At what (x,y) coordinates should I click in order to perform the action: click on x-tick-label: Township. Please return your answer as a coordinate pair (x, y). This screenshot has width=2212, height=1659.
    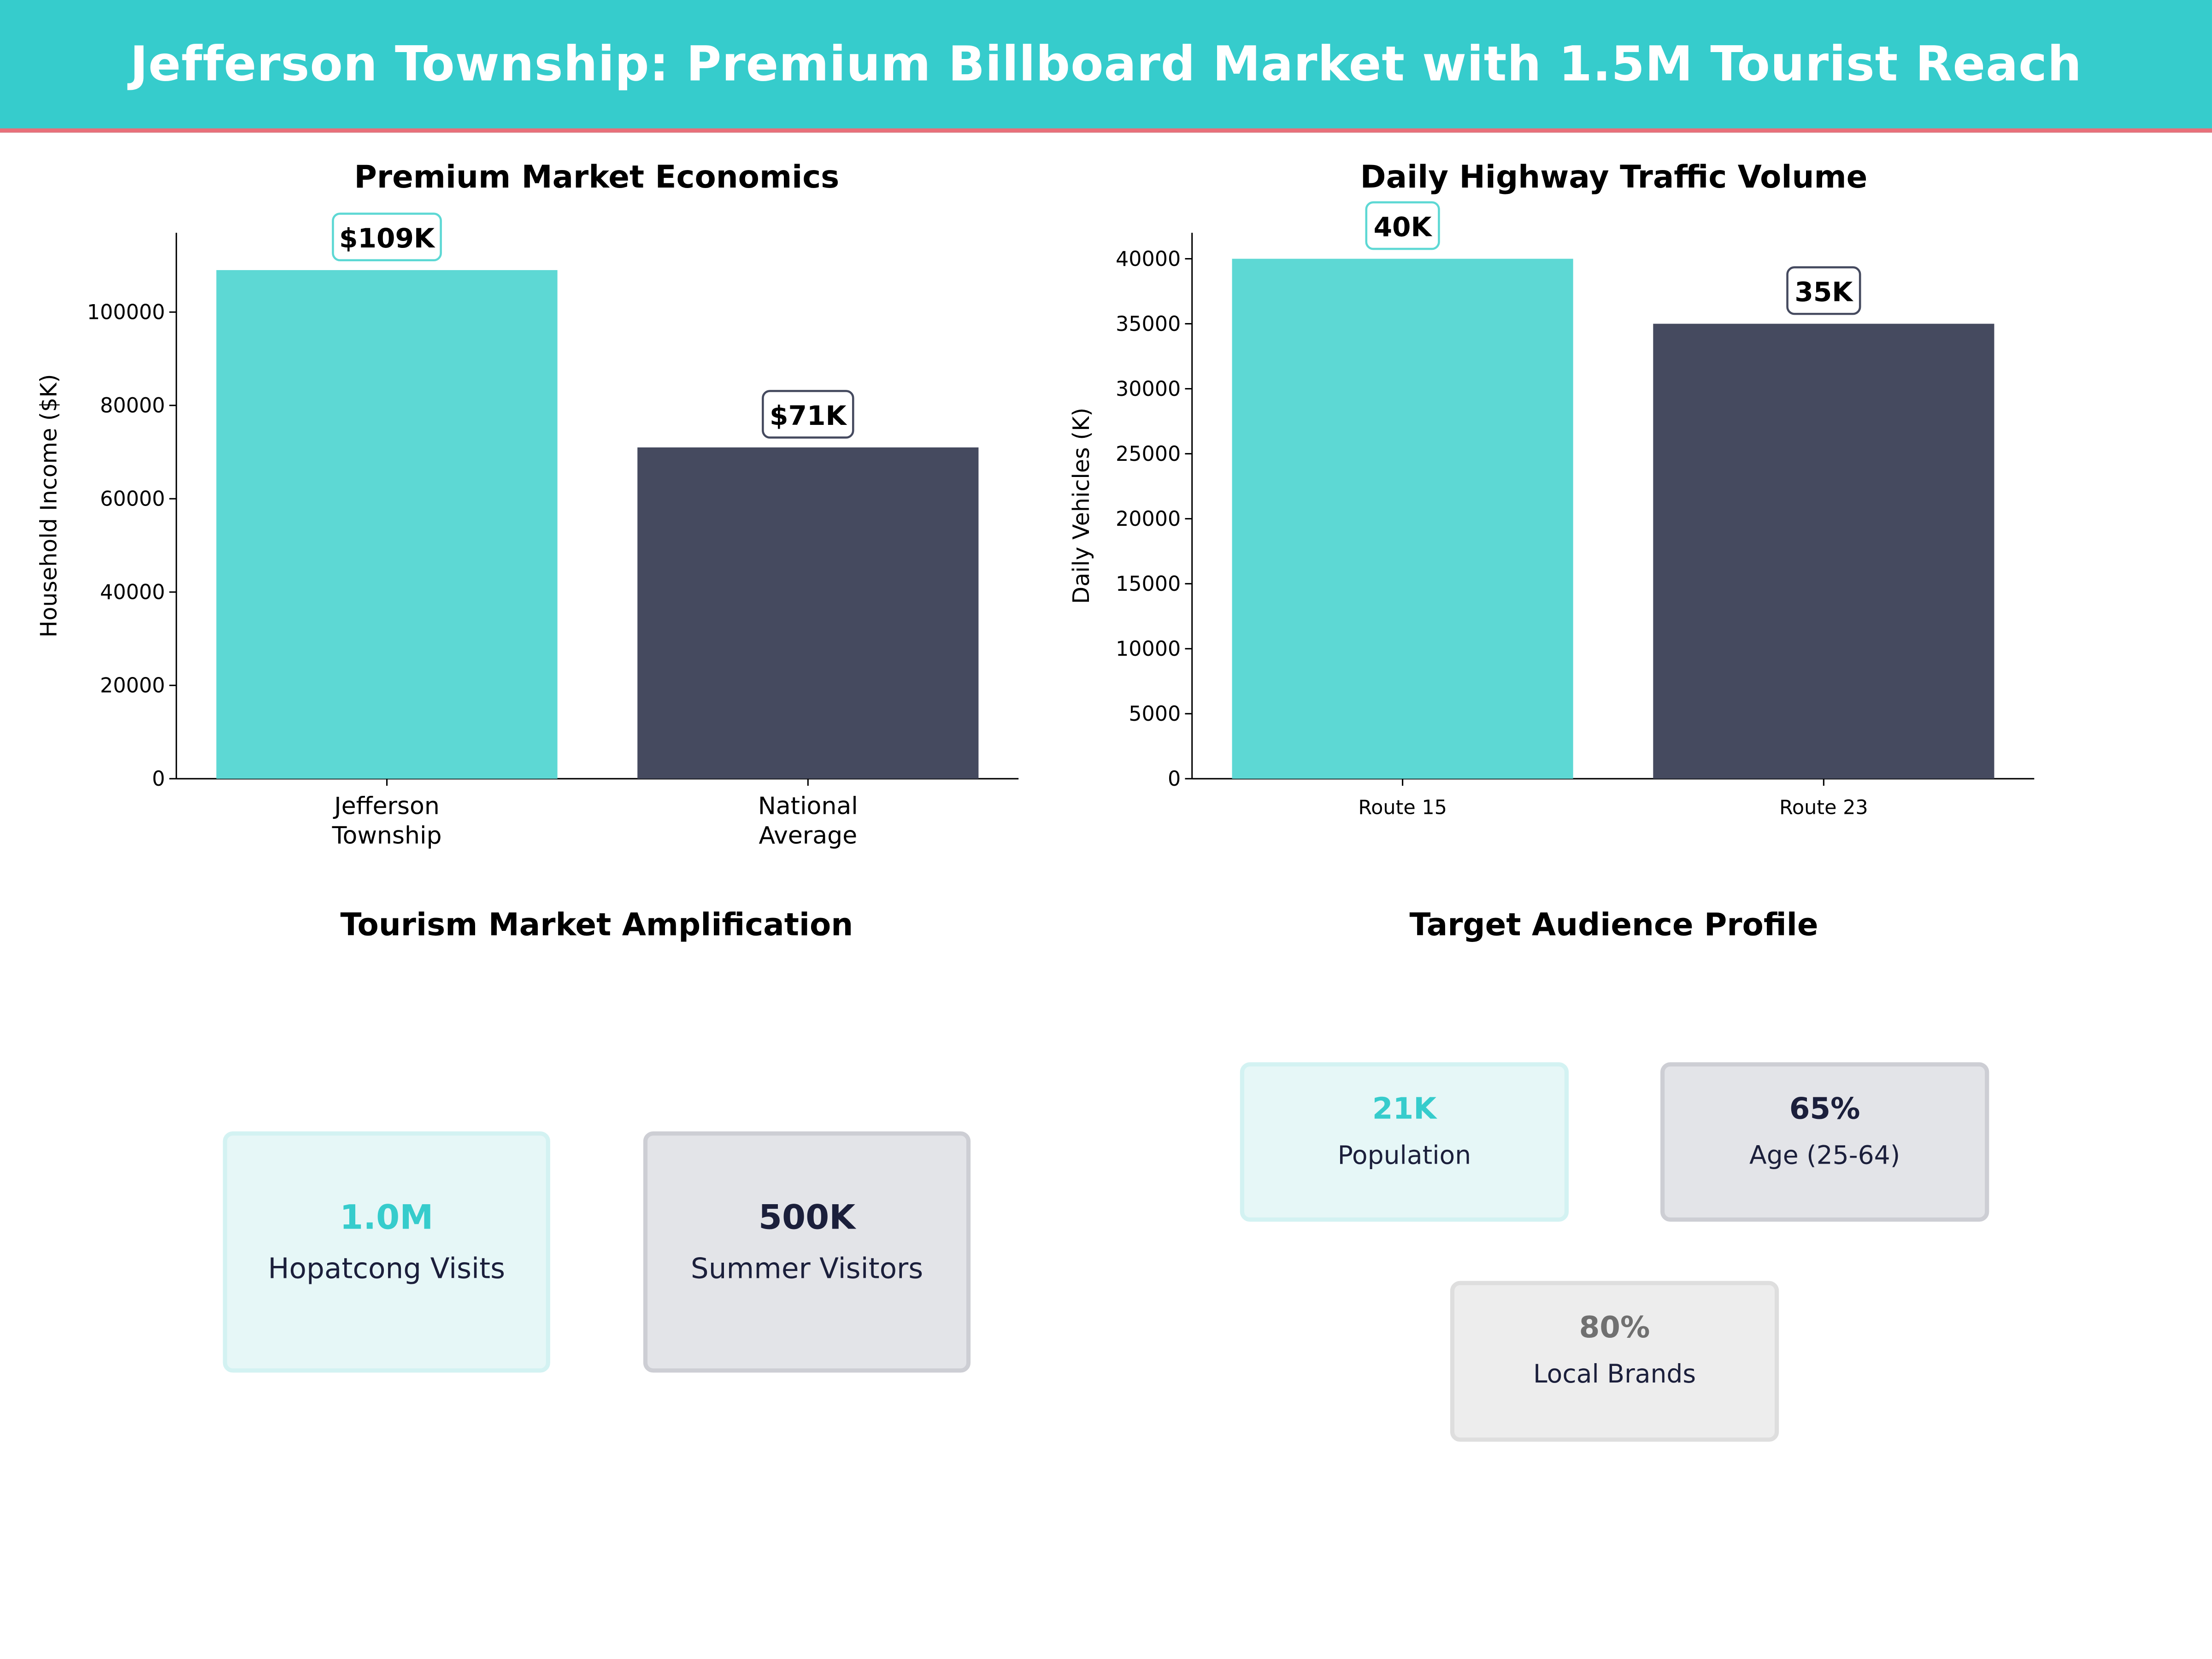
    Looking at the image, I should click on (387, 836).